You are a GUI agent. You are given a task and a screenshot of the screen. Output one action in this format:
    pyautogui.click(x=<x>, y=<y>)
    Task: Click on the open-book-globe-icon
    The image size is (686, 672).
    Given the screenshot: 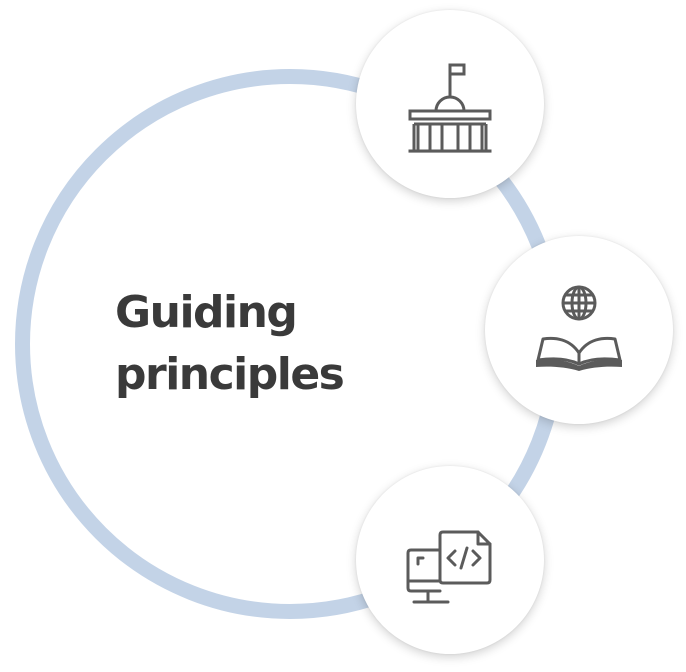 What is the action you would take?
    pyautogui.click(x=579, y=328)
    